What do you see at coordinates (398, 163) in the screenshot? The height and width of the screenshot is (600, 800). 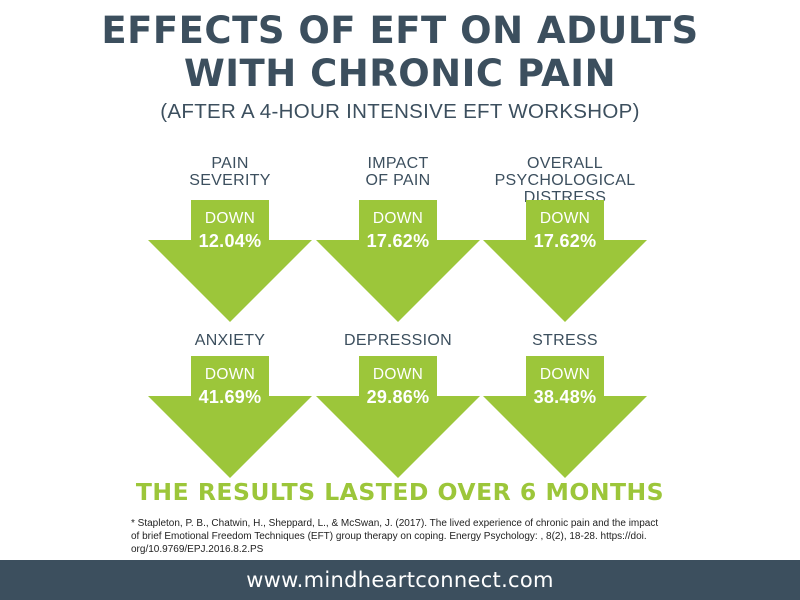 I see `metric-label: IMPACT` at bounding box center [398, 163].